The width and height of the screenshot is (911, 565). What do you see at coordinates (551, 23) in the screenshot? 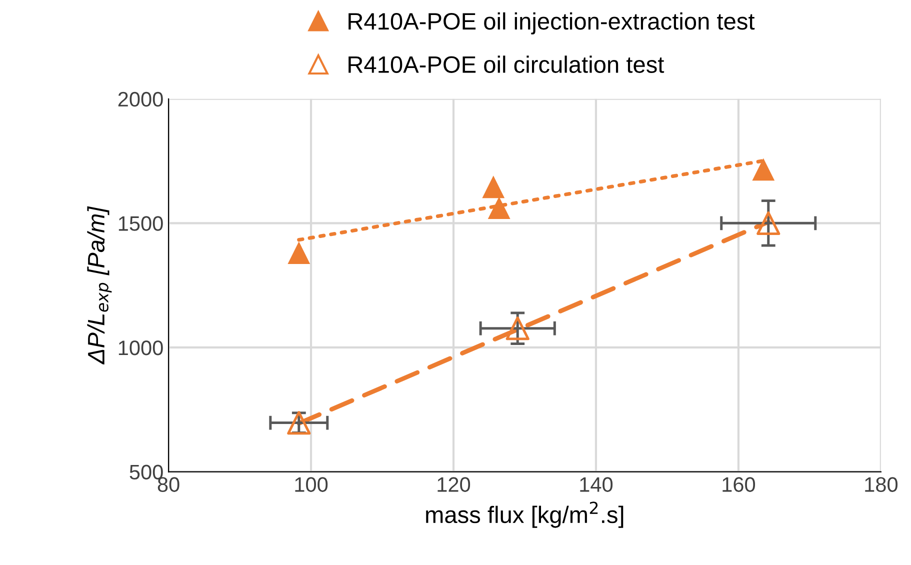
I see `legend-label: R410A-POE oil injection-extraction test` at bounding box center [551, 23].